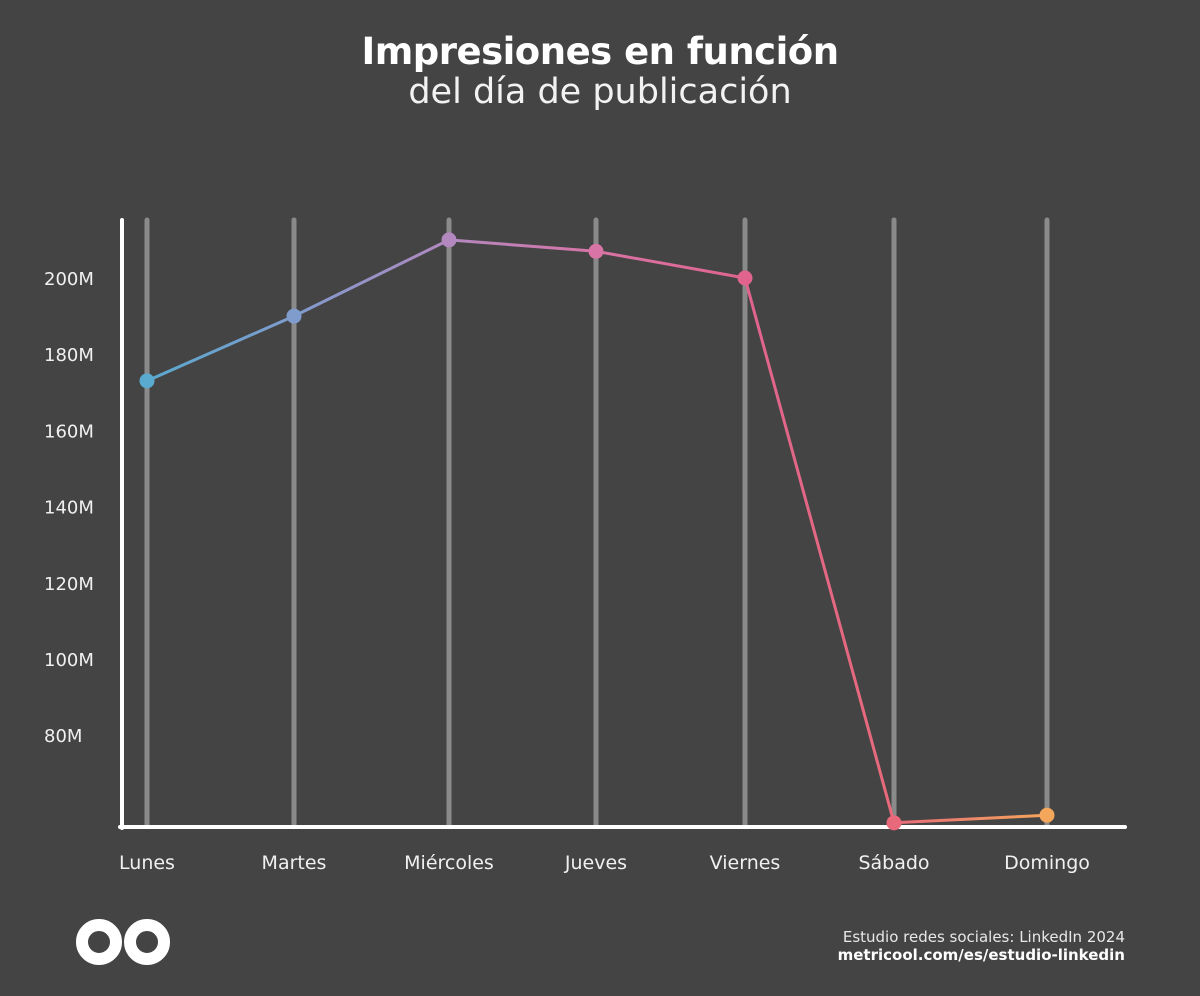 This screenshot has height=996, width=1200. I want to click on x-tick-label: Viernes, so click(745, 863).